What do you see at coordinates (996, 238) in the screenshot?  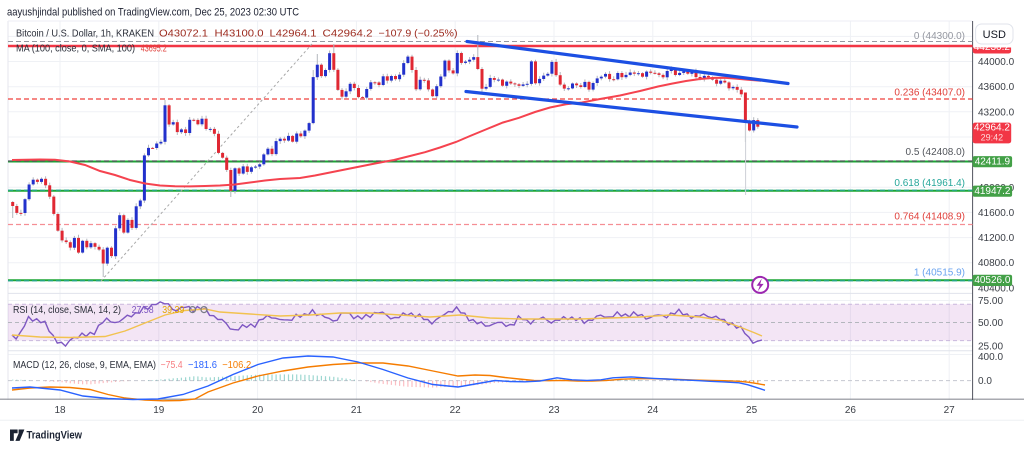 I see `svg-text: 41200.0` at bounding box center [996, 238].